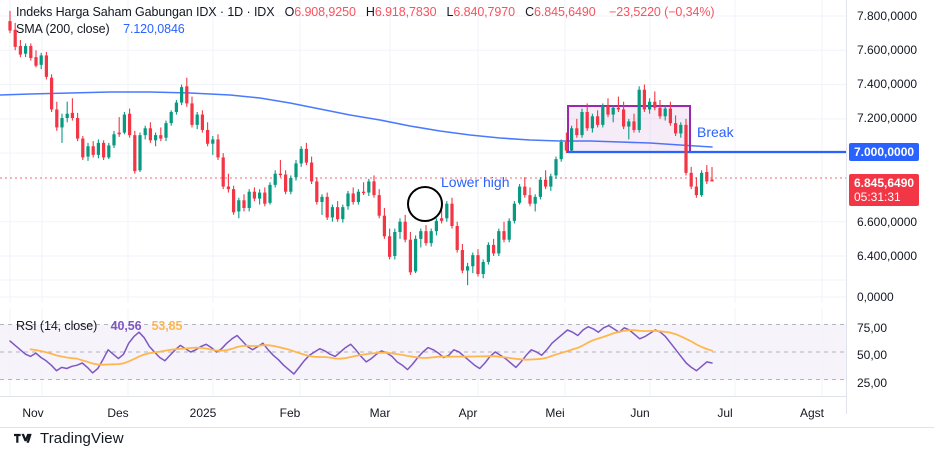 This screenshot has width=934, height=459. What do you see at coordinates (423, 412) in the screenshot?
I see `time-scale-axis: Nov Des 2025 Feb Mar Apr Mei Jun Jul Agst` at bounding box center [423, 412].